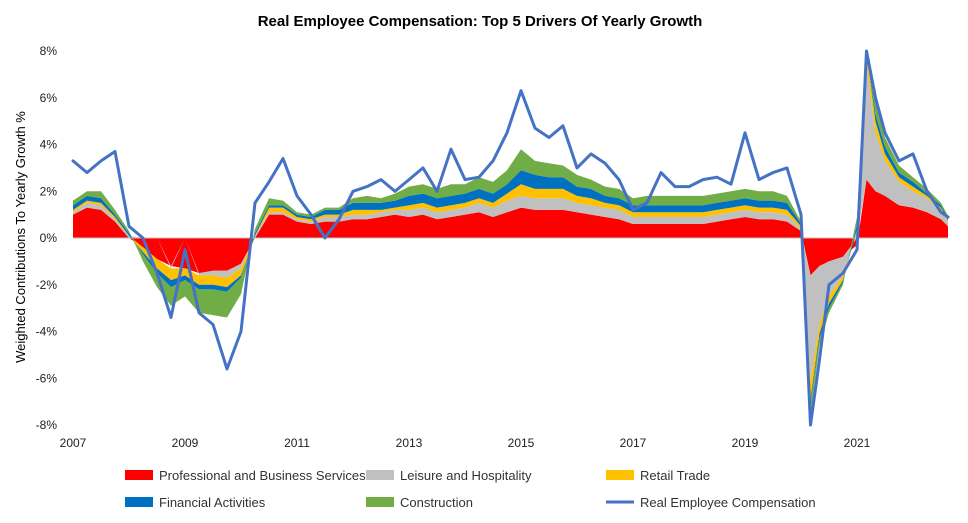 The height and width of the screenshot is (523, 968). I want to click on legend-item: Real Employee Compensation, so click(711, 502).